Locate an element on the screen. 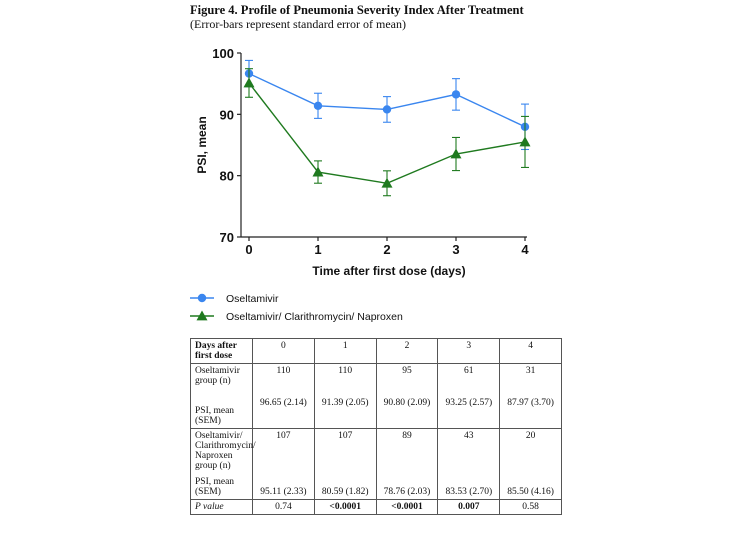 This screenshot has width=750, height=548. oseltamivir-psi-1: 91.39 (2.05) is located at coordinates (345, 403).